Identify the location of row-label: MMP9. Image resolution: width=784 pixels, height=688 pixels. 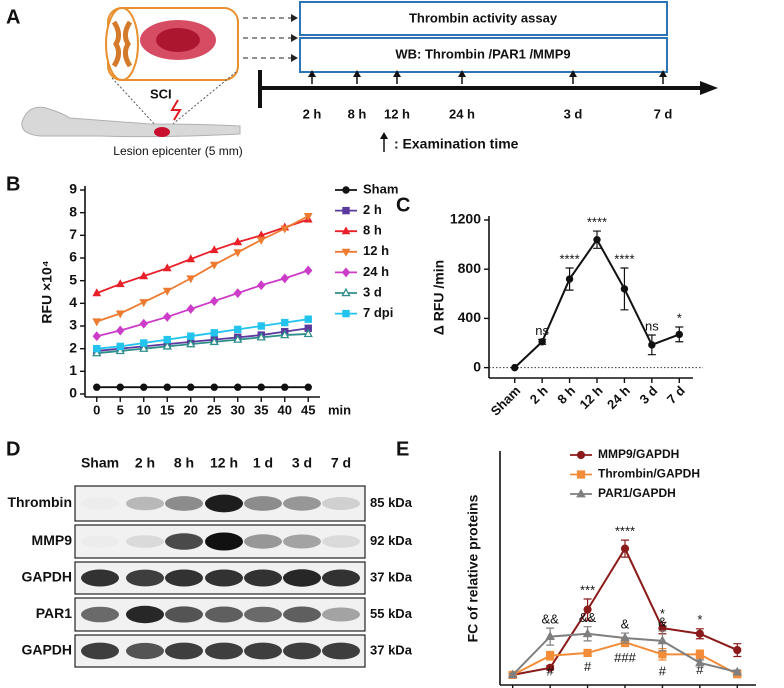
(52, 540).